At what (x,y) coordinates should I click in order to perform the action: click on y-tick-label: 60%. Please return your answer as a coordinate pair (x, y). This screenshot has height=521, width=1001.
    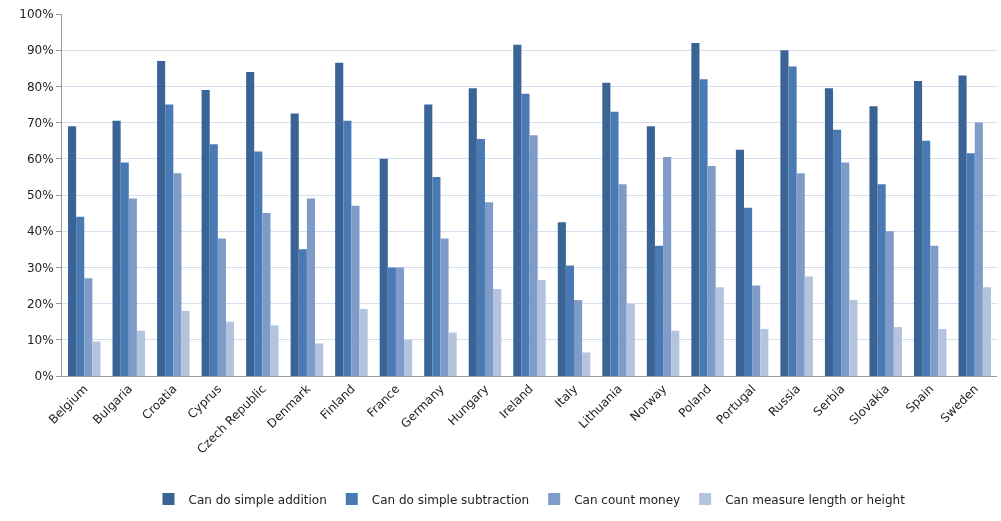
    Looking at the image, I should click on (40, 159).